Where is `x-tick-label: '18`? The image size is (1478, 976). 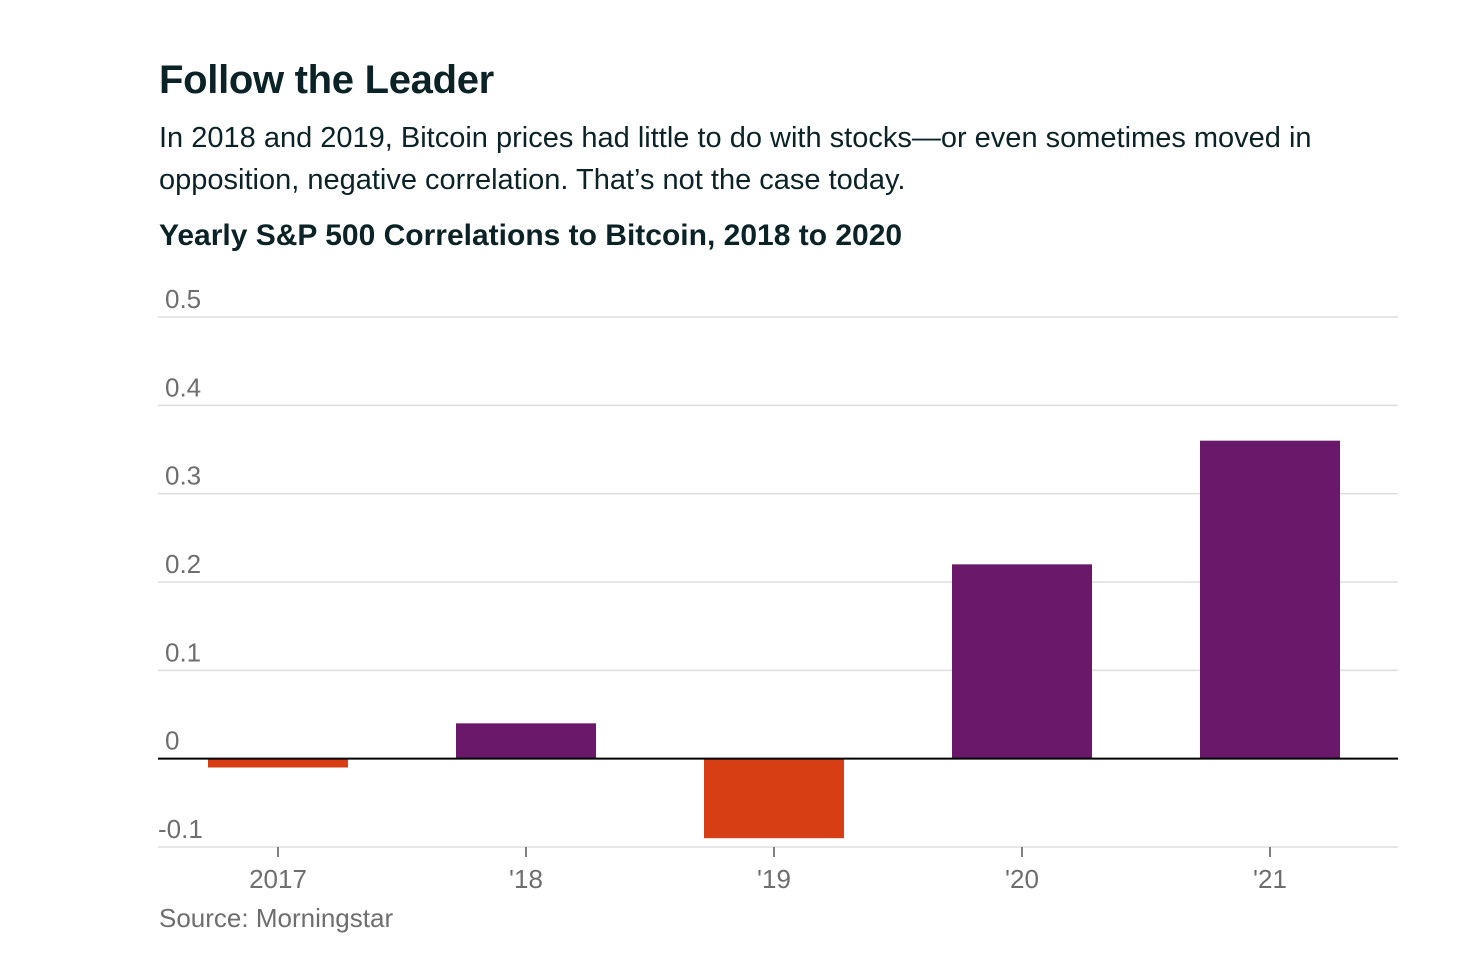 x-tick-label: '18 is located at coordinates (526, 879).